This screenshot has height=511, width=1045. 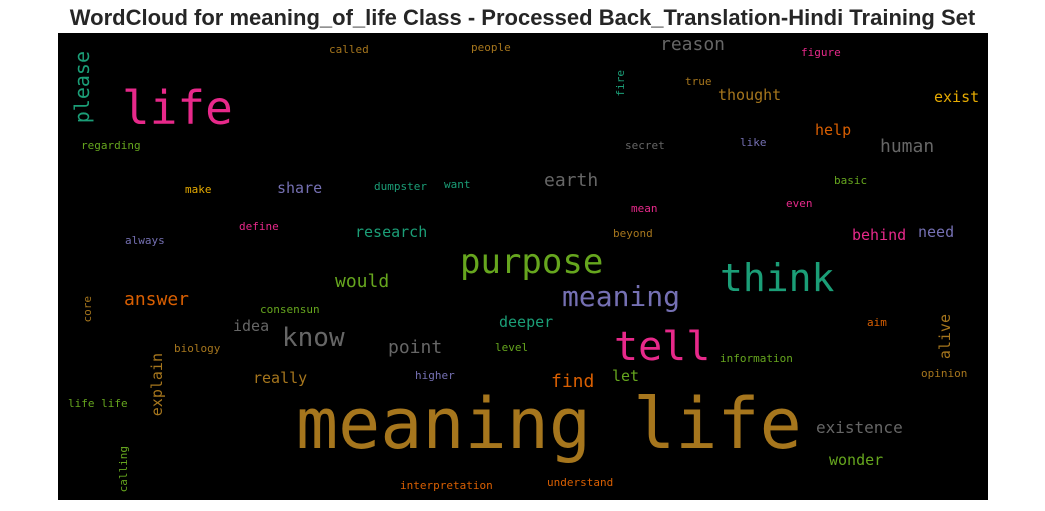 I want to click on word-consensun: consensun, so click(x=290, y=309).